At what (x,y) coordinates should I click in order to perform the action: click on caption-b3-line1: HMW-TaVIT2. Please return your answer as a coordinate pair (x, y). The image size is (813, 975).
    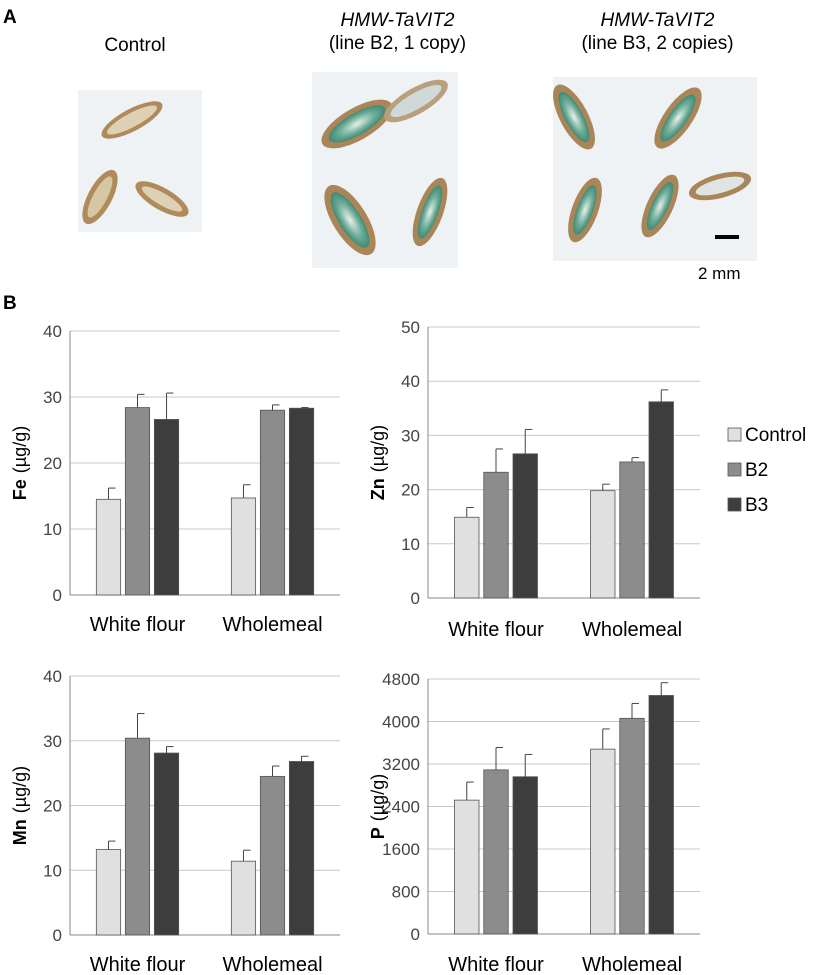
    Looking at the image, I should click on (657, 20).